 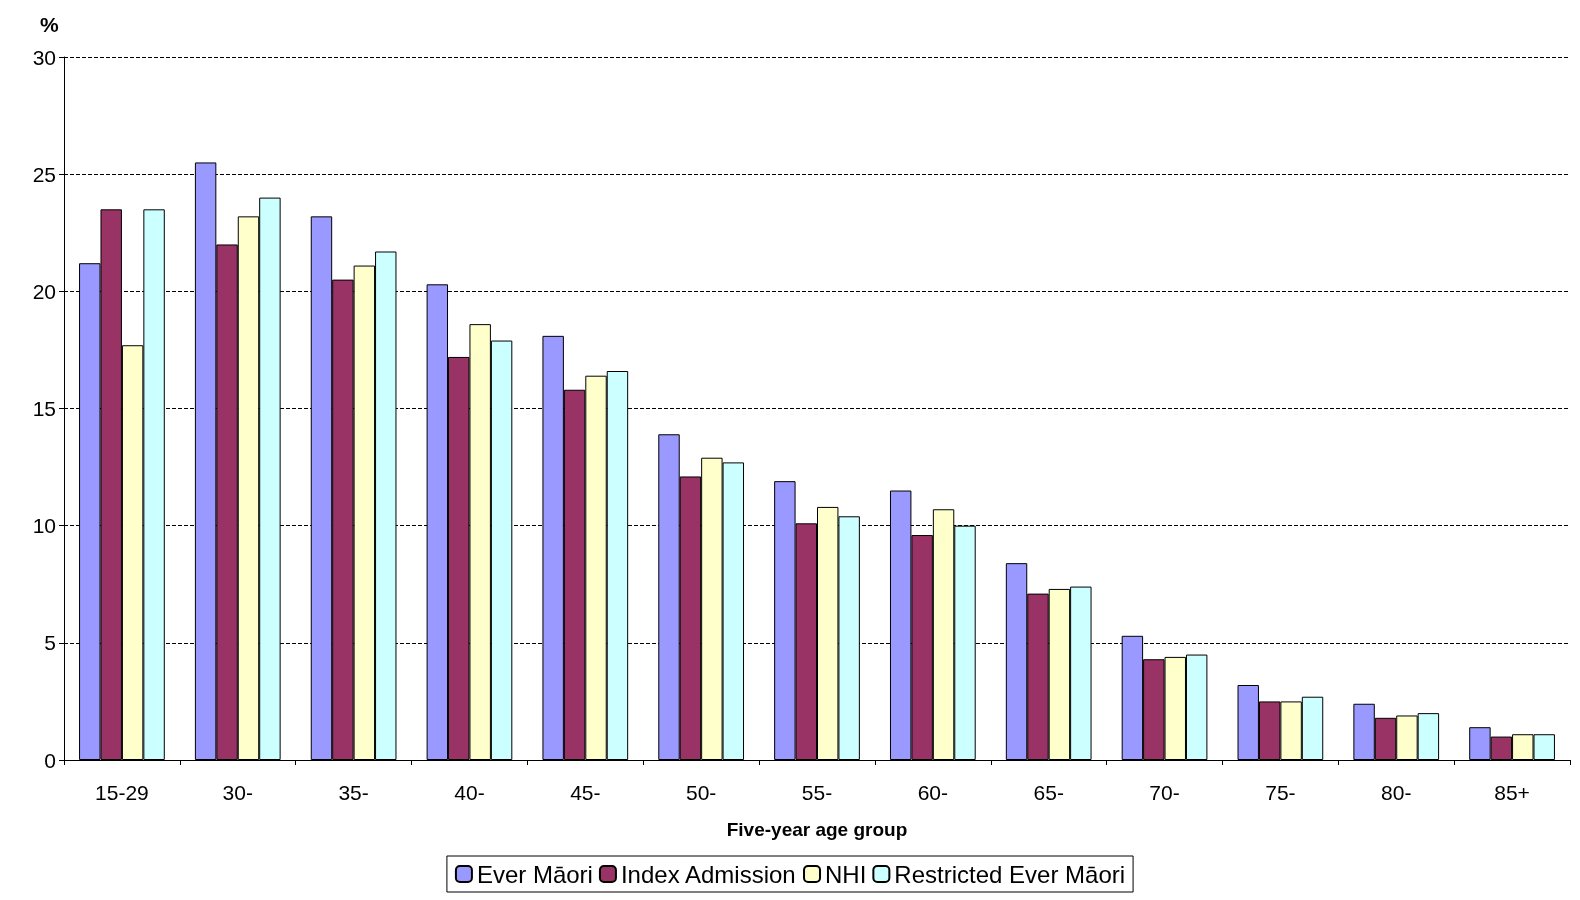 I want to click on x-tick-label: 50-, so click(x=701, y=792).